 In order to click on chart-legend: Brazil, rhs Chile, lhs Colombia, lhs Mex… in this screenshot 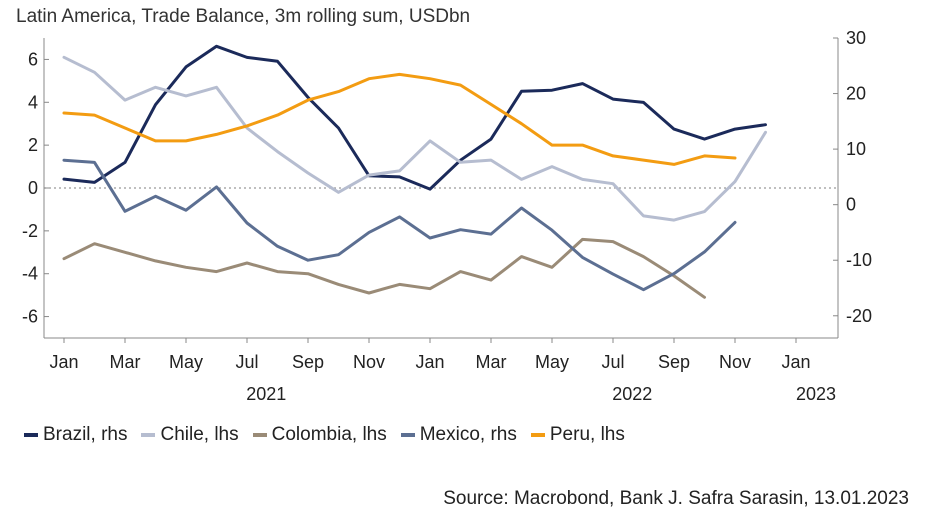, I will do `click(324, 435)`.